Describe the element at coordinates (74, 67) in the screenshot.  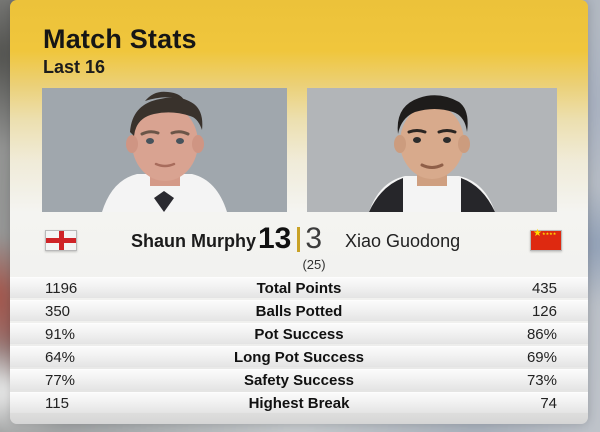
I see `round-label: Last 16` at that location.